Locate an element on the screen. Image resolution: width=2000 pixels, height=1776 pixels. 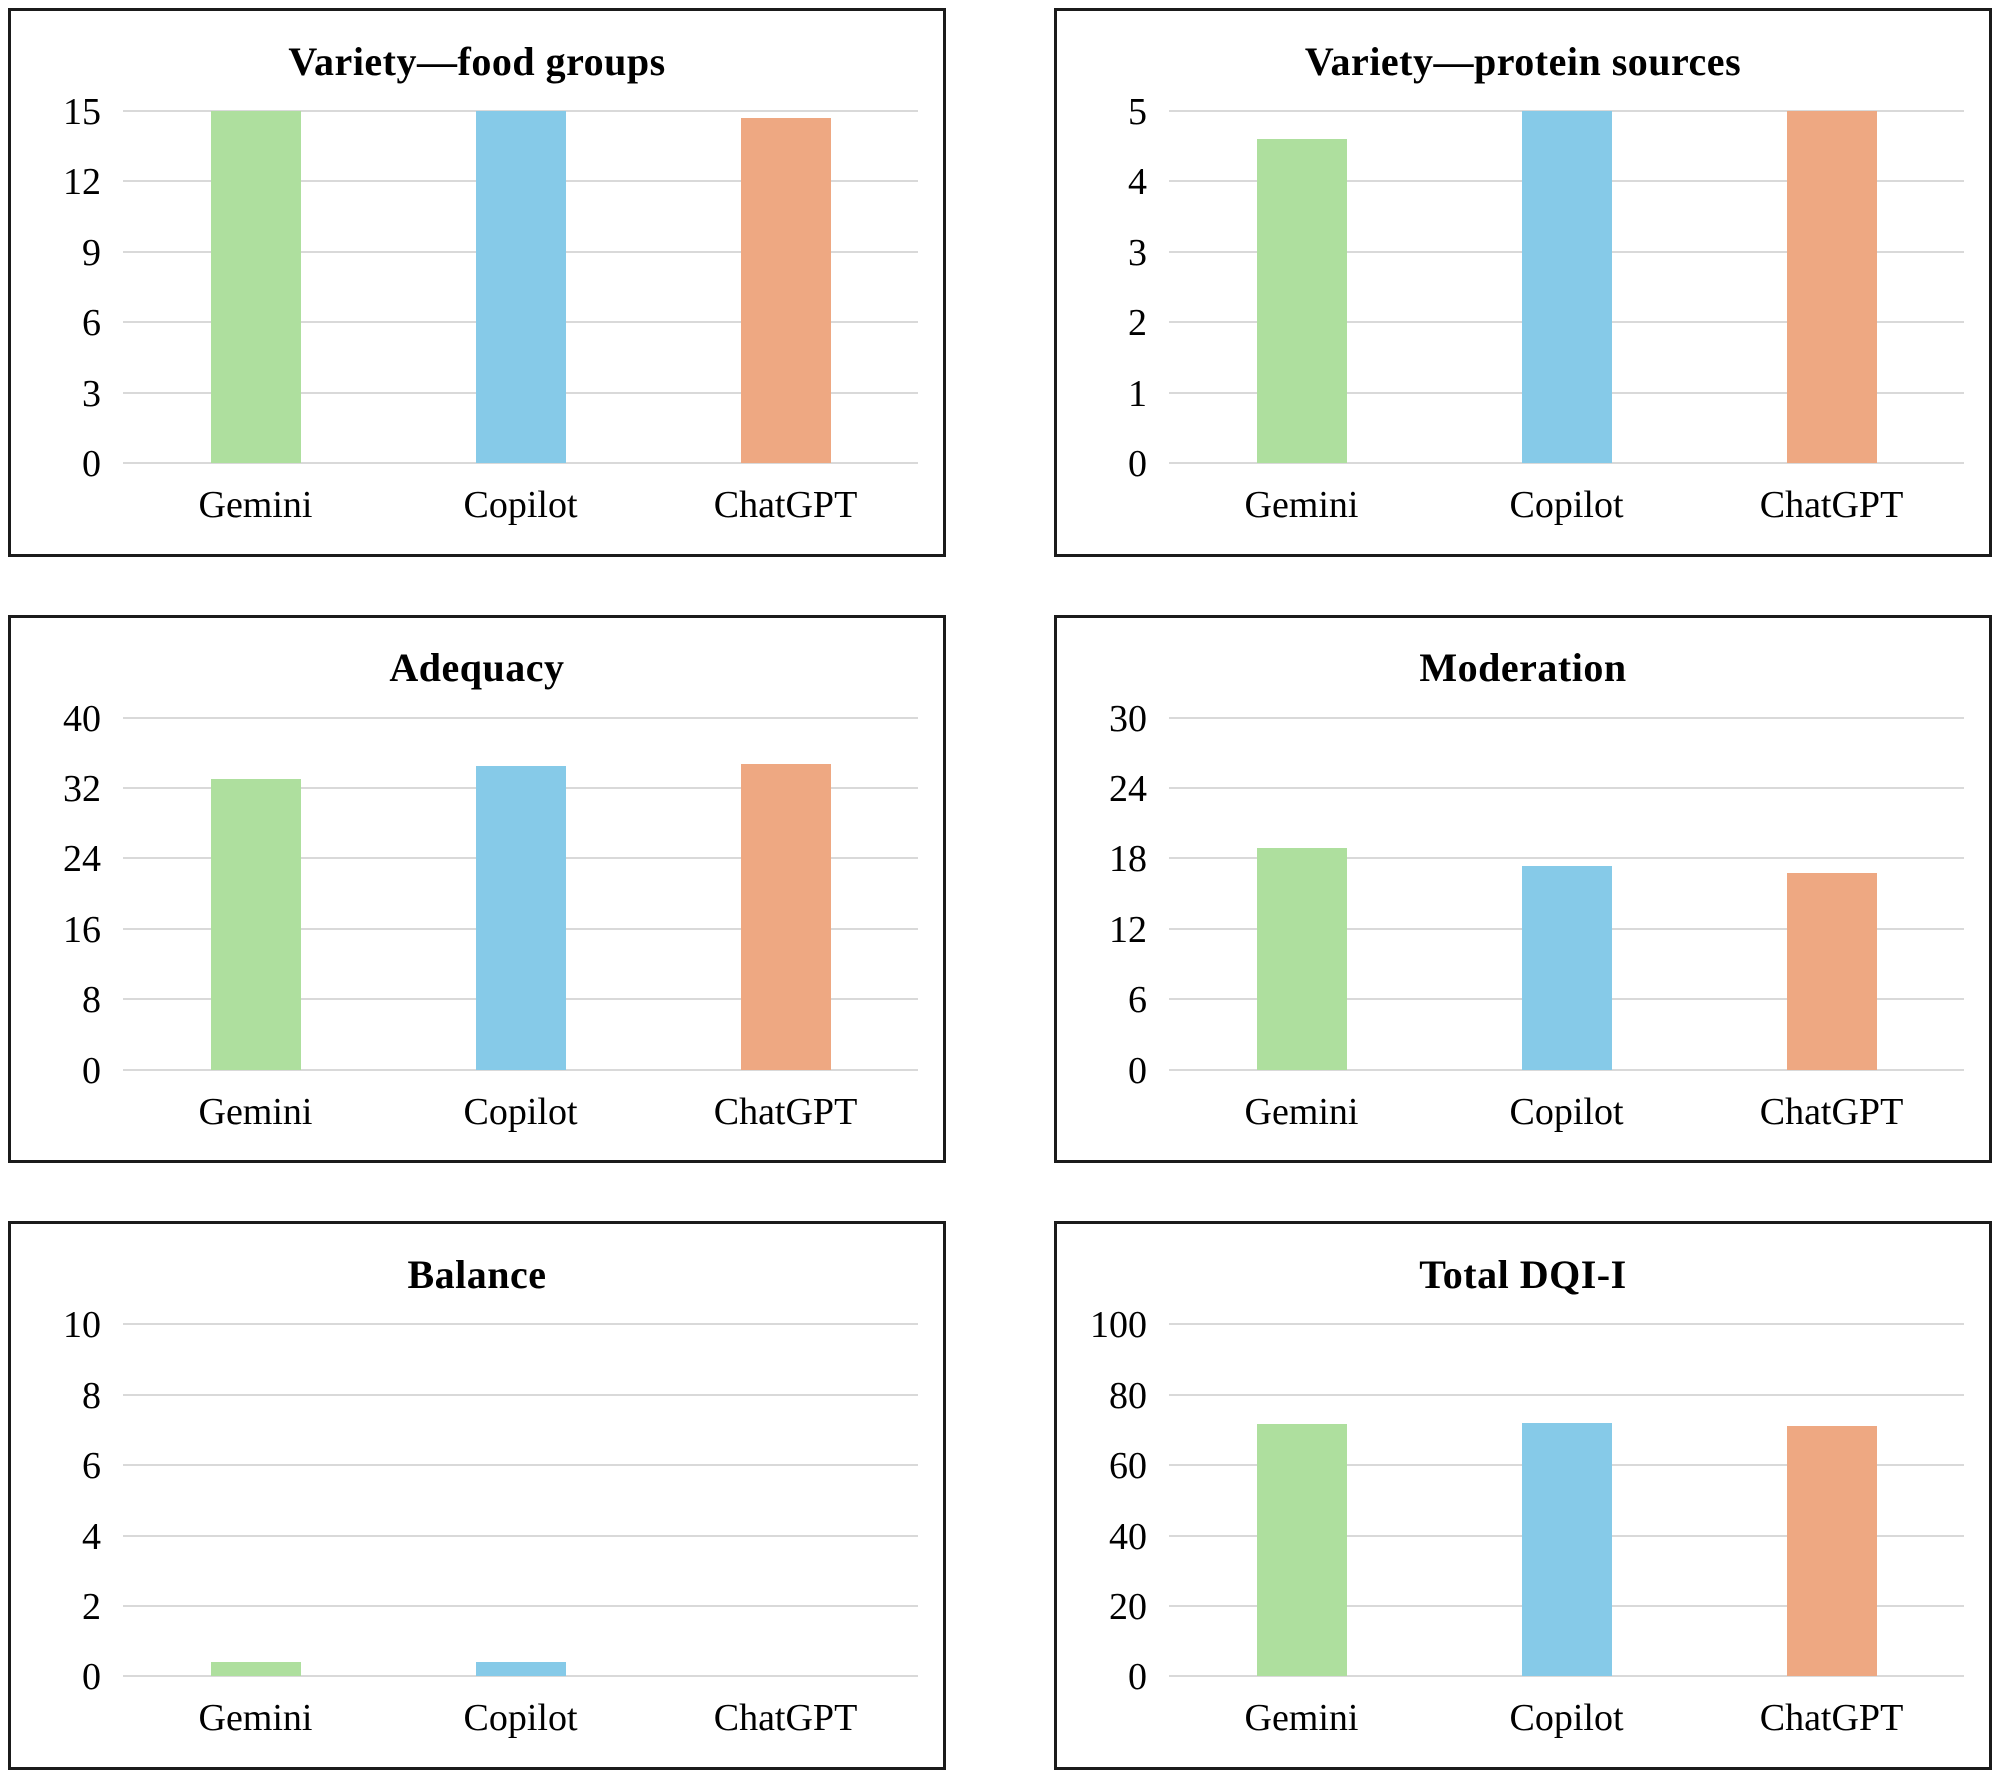
y-tick-label: 100 is located at coordinates (1118, 1325).